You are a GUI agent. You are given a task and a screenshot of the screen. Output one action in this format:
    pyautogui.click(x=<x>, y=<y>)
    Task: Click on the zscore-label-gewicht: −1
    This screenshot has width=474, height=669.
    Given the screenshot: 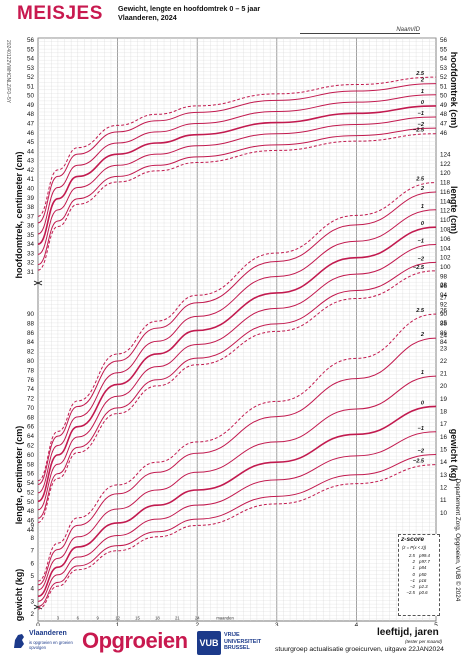 What is the action you would take?
    pyautogui.click(x=421, y=429)
    